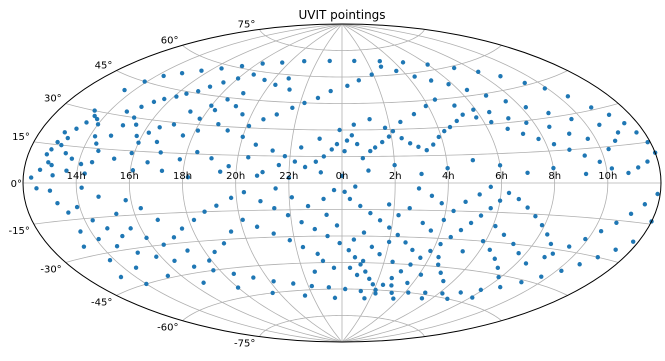 The height and width of the screenshot is (361, 665). Describe the element at coordinates (448, 176) in the screenshot. I see `ra-tick-label: 4h` at that location.